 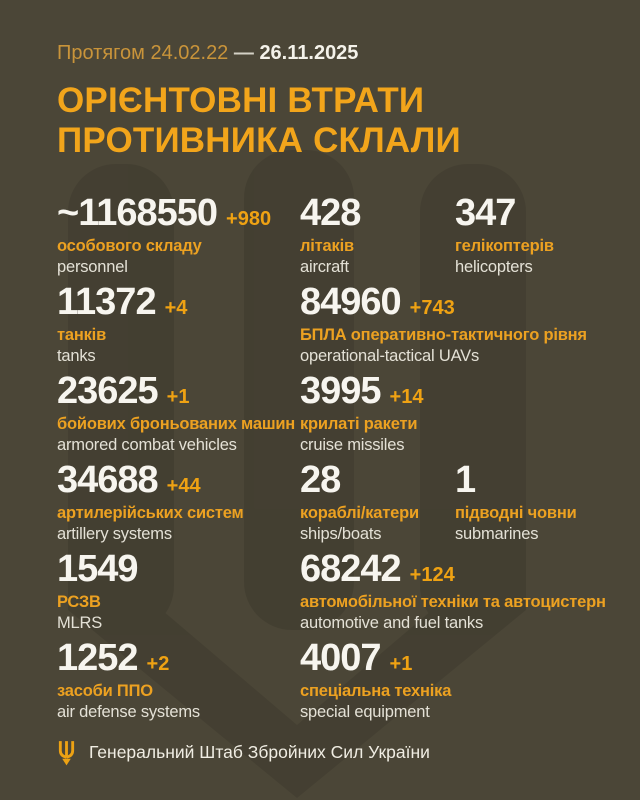 What do you see at coordinates (137, 212) in the screenshot?
I see `stat-value: ~1168550` at bounding box center [137, 212].